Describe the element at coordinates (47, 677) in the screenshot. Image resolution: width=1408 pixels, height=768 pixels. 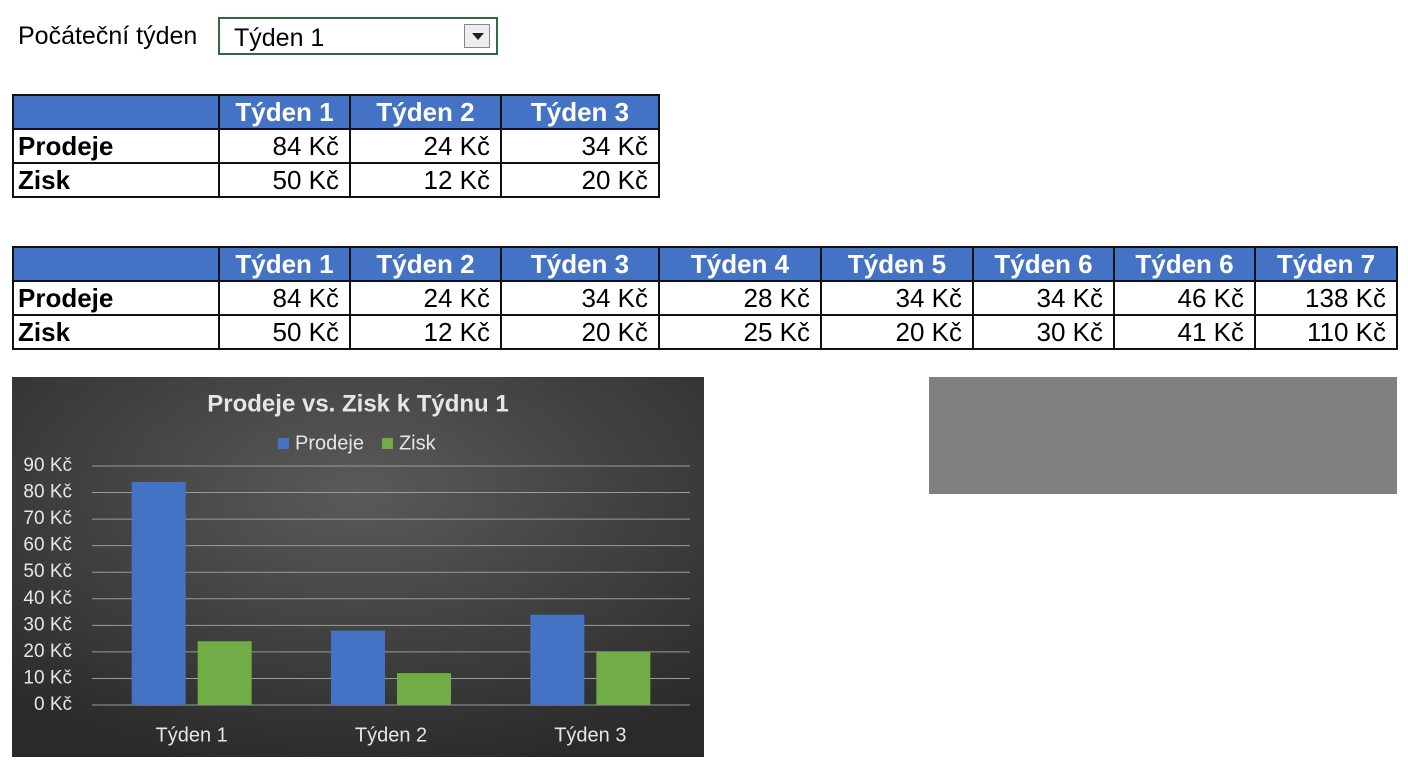
I see `y-tick-label: 10 Kč` at that location.